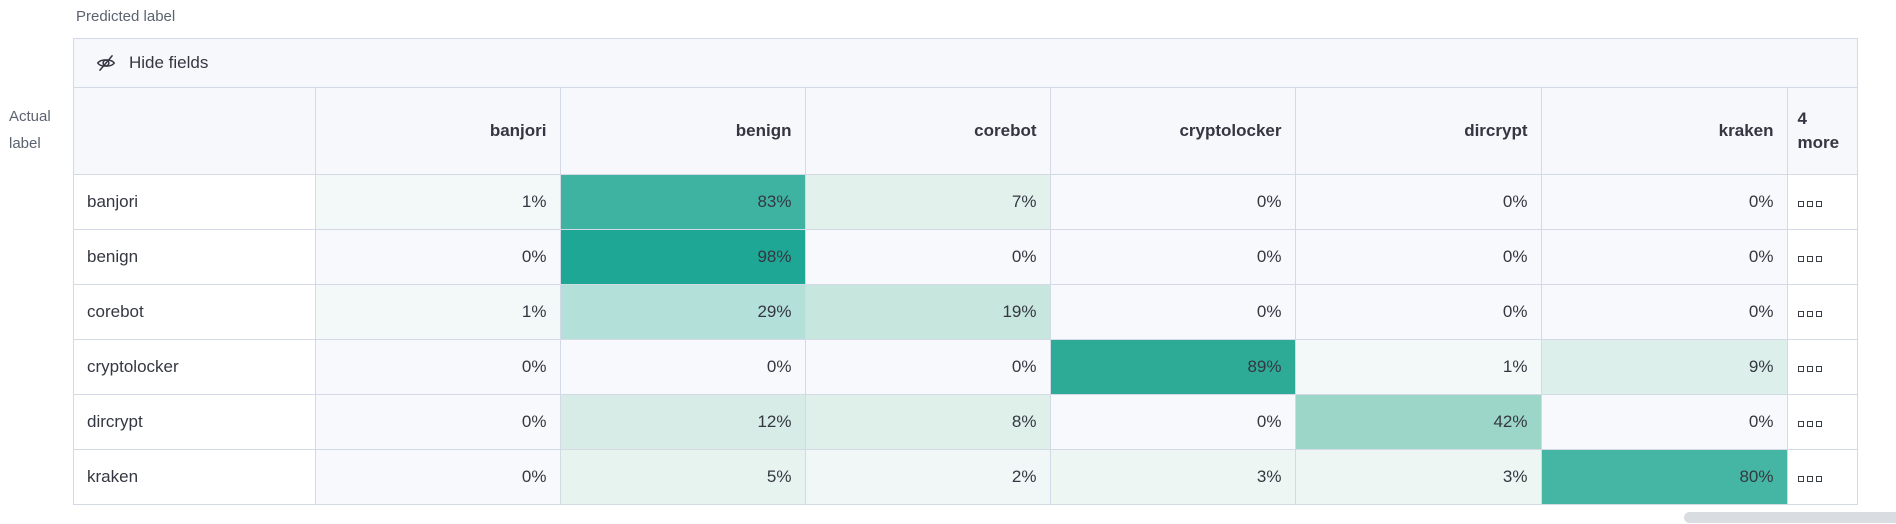 The height and width of the screenshot is (524, 1896). What do you see at coordinates (965, 63) in the screenshot?
I see `grid-toolbar: Hide fields` at bounding box center [965, 63].